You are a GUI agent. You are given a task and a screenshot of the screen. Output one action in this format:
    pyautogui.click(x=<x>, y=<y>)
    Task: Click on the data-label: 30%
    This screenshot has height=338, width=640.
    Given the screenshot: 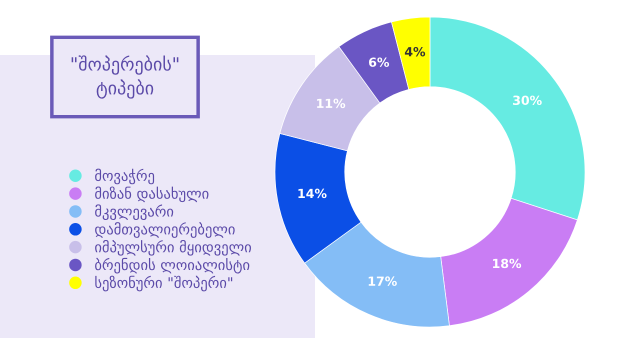 What is the action you would take?
    pyautogui.click(x=527, y=101)
    